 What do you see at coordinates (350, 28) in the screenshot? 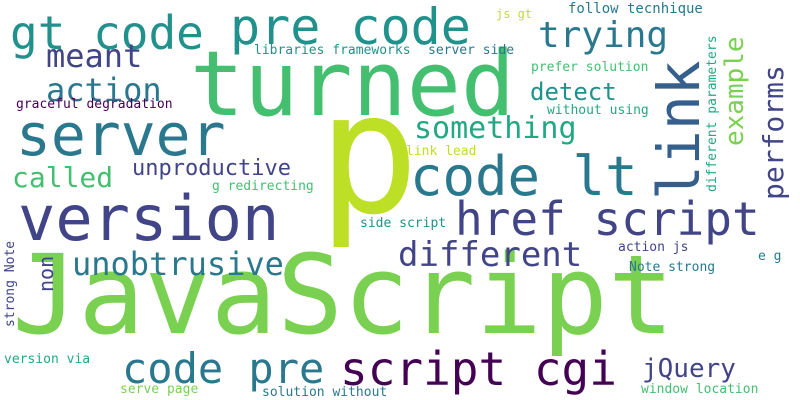
I see `word-pre-code: pre code` at bounding box center [350, 28].